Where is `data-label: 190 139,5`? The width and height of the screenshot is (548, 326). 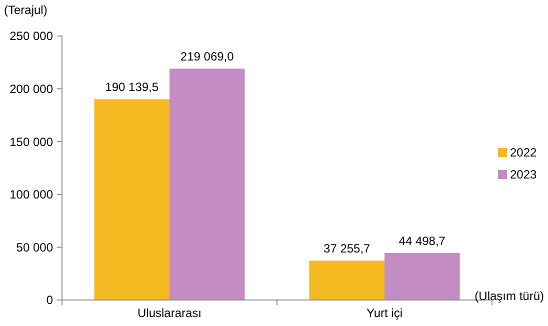
data-label: 190 139,5 is located at coordinates (132, 87).